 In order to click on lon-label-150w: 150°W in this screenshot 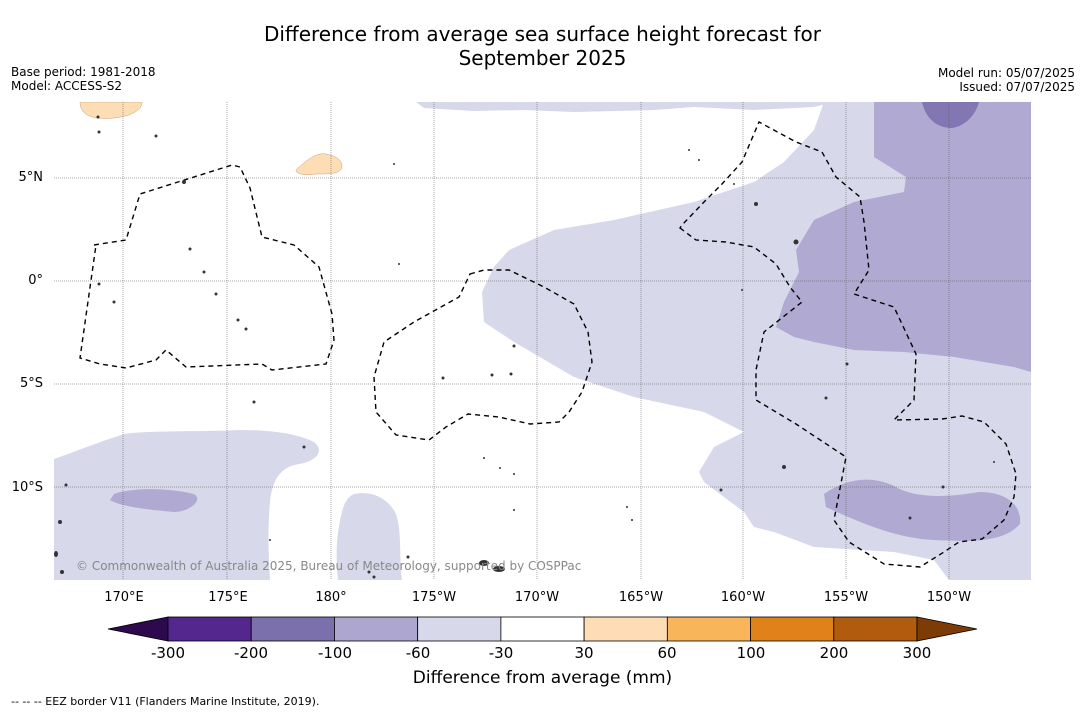, I will do `click(949, 597)`.